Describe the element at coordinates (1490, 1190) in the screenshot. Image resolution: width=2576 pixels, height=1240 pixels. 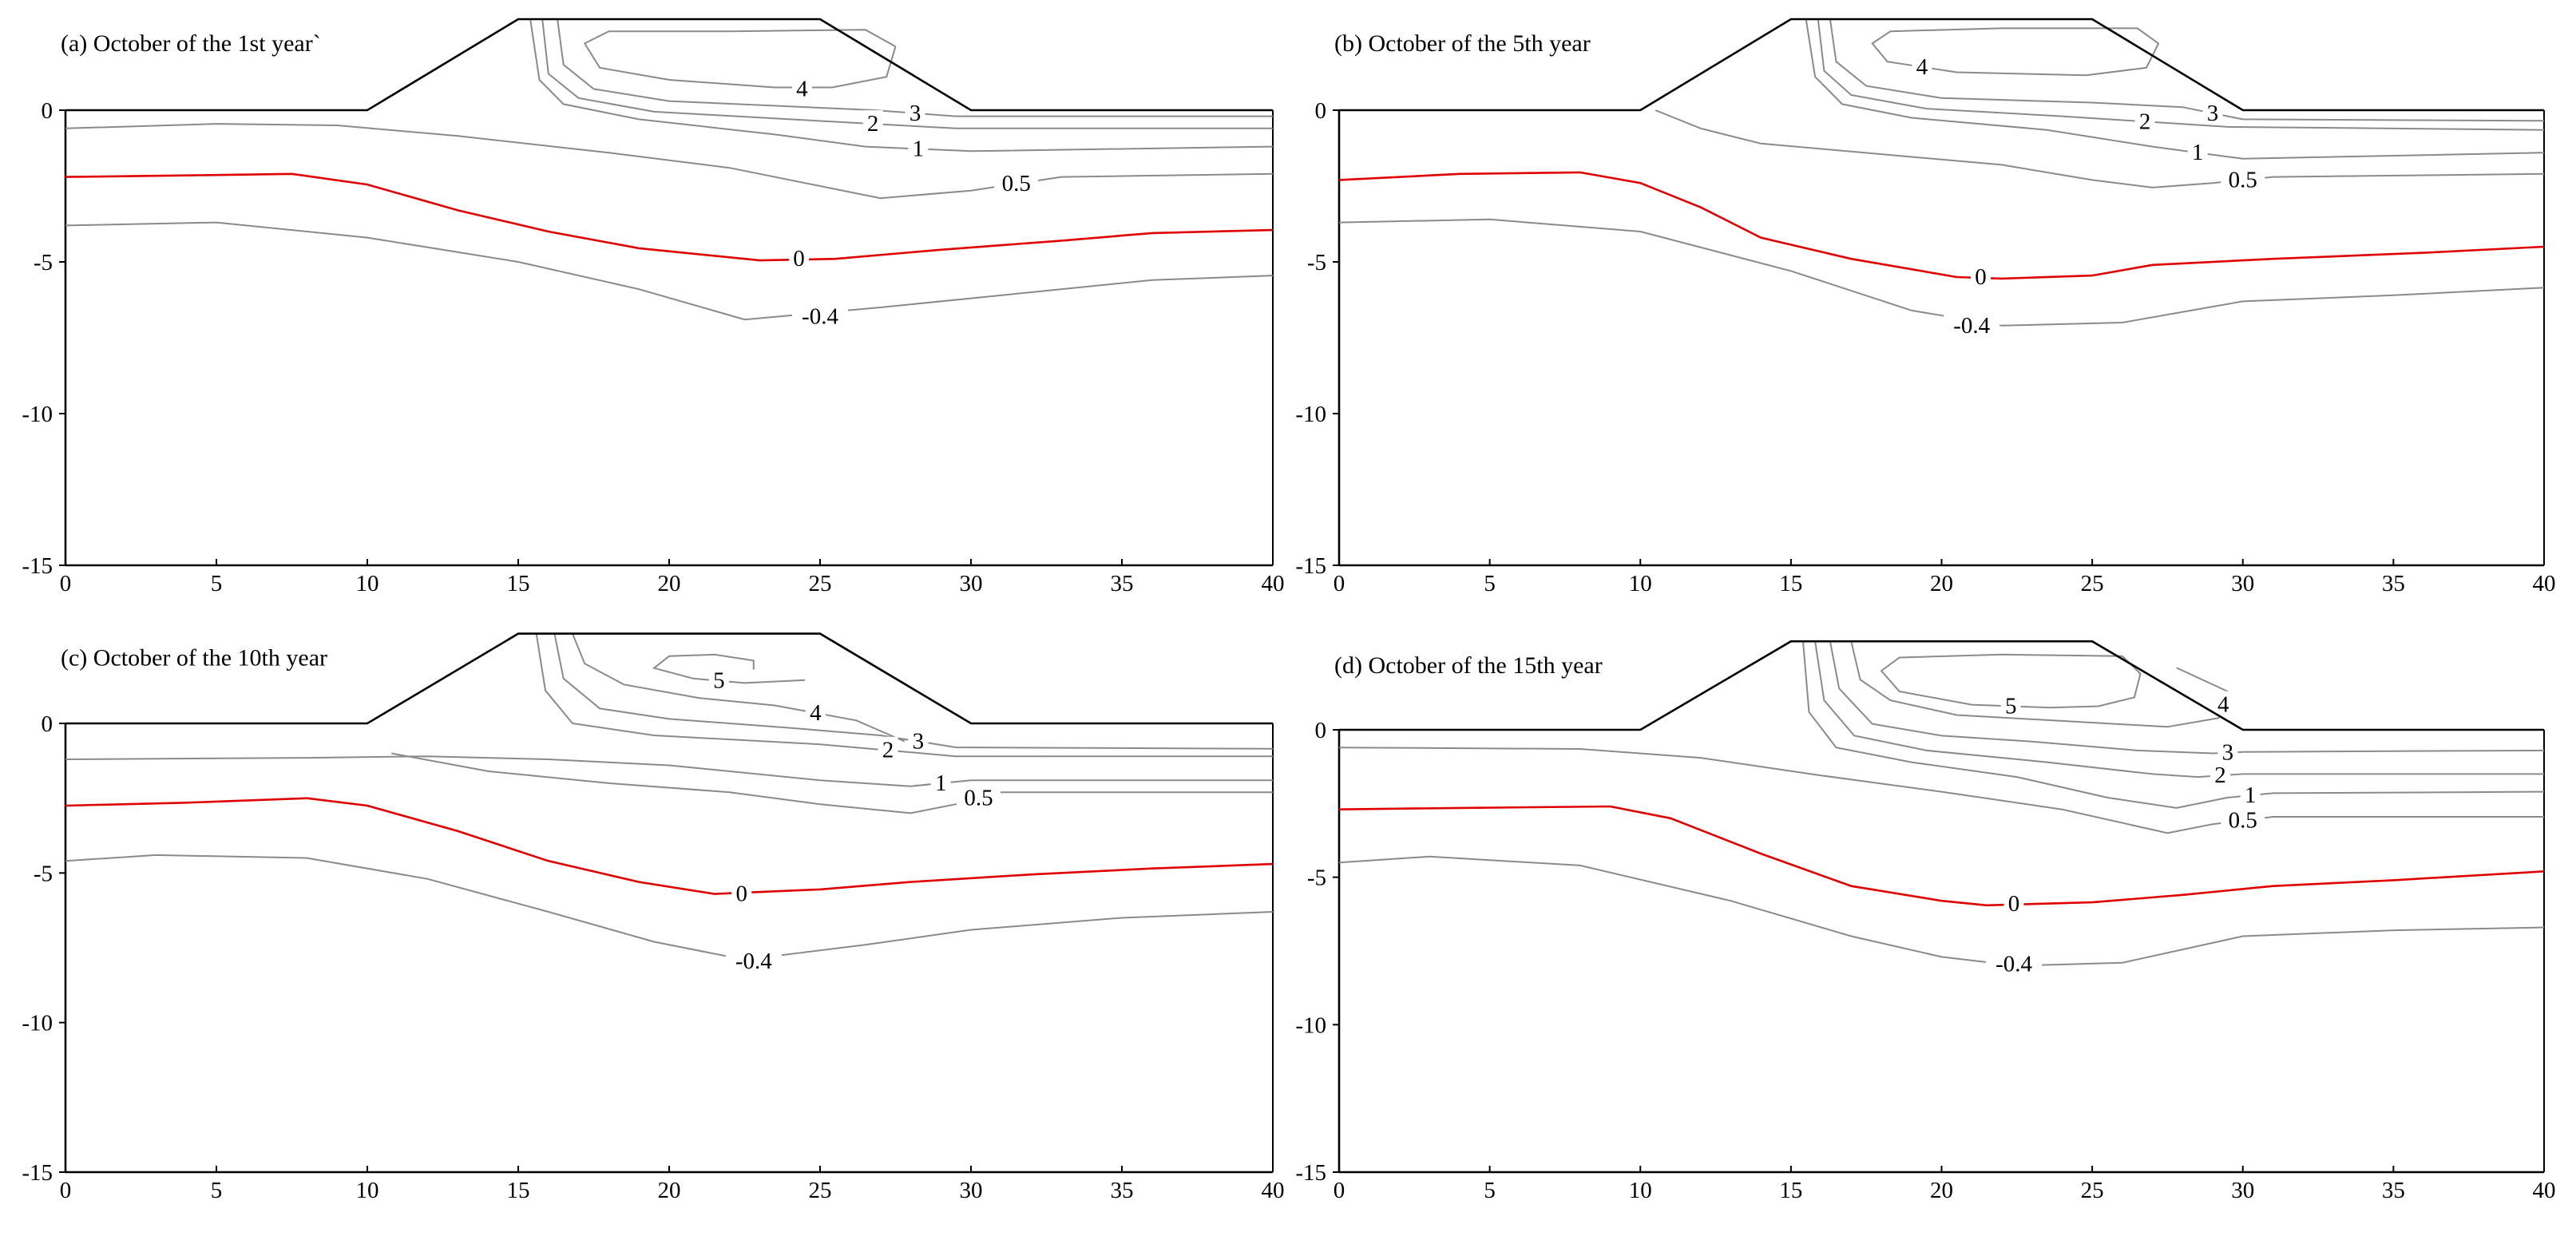
I see `x-tick-label: 5` at that location.